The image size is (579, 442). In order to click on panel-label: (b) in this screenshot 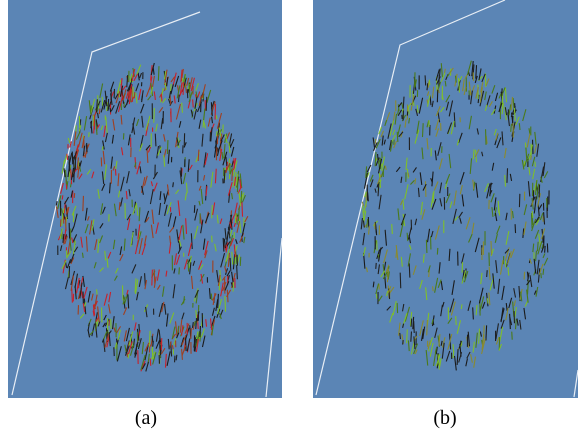, I will do `click(444, 418)`.